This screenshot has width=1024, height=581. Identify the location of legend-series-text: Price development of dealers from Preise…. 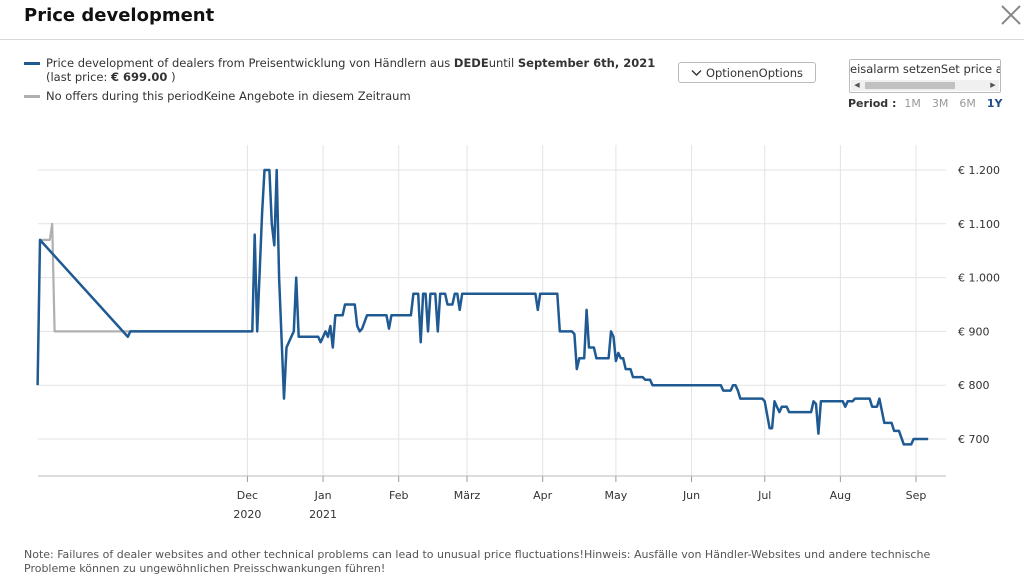
(250, 63).